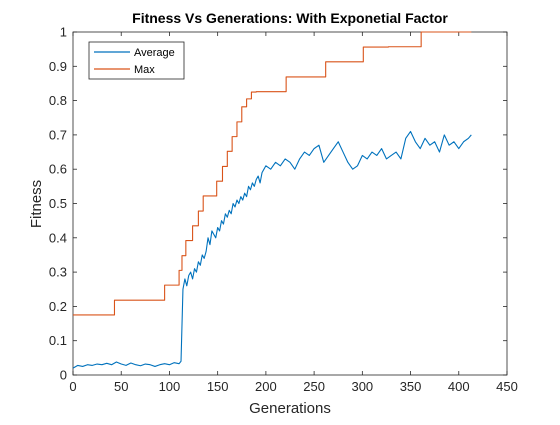 This screenshot has width=560, height=425. What do you see at coordinates (58, 66) in the screenshot?
I see `y-tick-label: 0.9` at bounding box center [58, 66].